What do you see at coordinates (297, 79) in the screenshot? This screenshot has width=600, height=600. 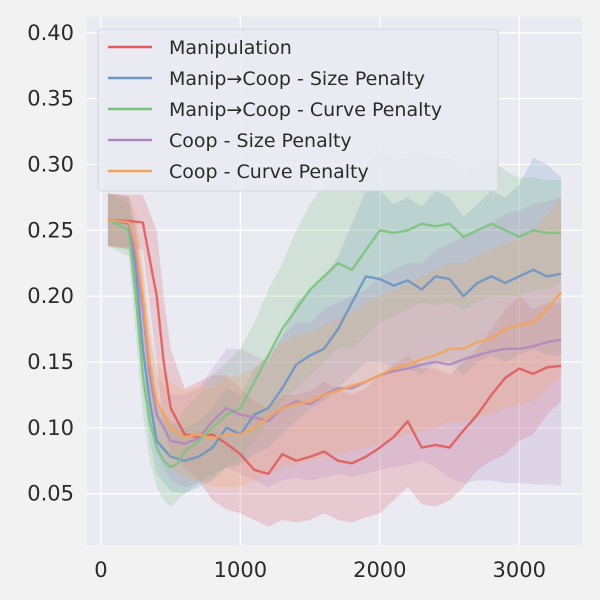 I see `legend-label: Manip→Coop - Size Penalty` at bounding box center [297, 79].